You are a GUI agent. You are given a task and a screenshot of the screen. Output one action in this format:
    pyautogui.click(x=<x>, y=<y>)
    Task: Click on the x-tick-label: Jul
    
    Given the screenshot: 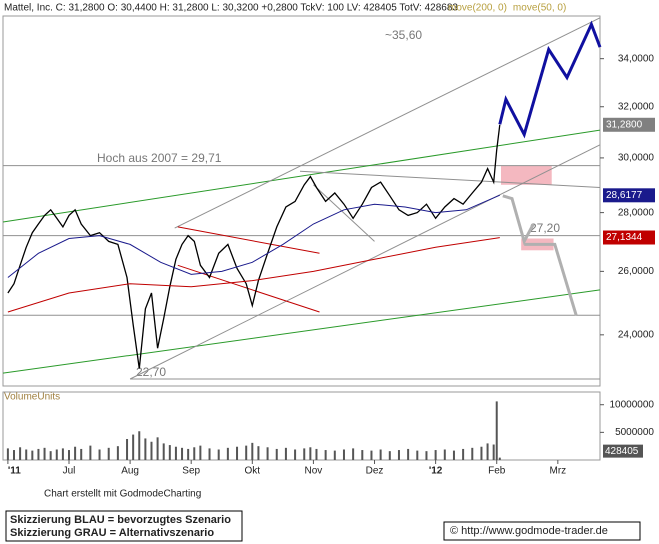 What is the action you would take?
    pyautogui.click(x=69, y=471)
    